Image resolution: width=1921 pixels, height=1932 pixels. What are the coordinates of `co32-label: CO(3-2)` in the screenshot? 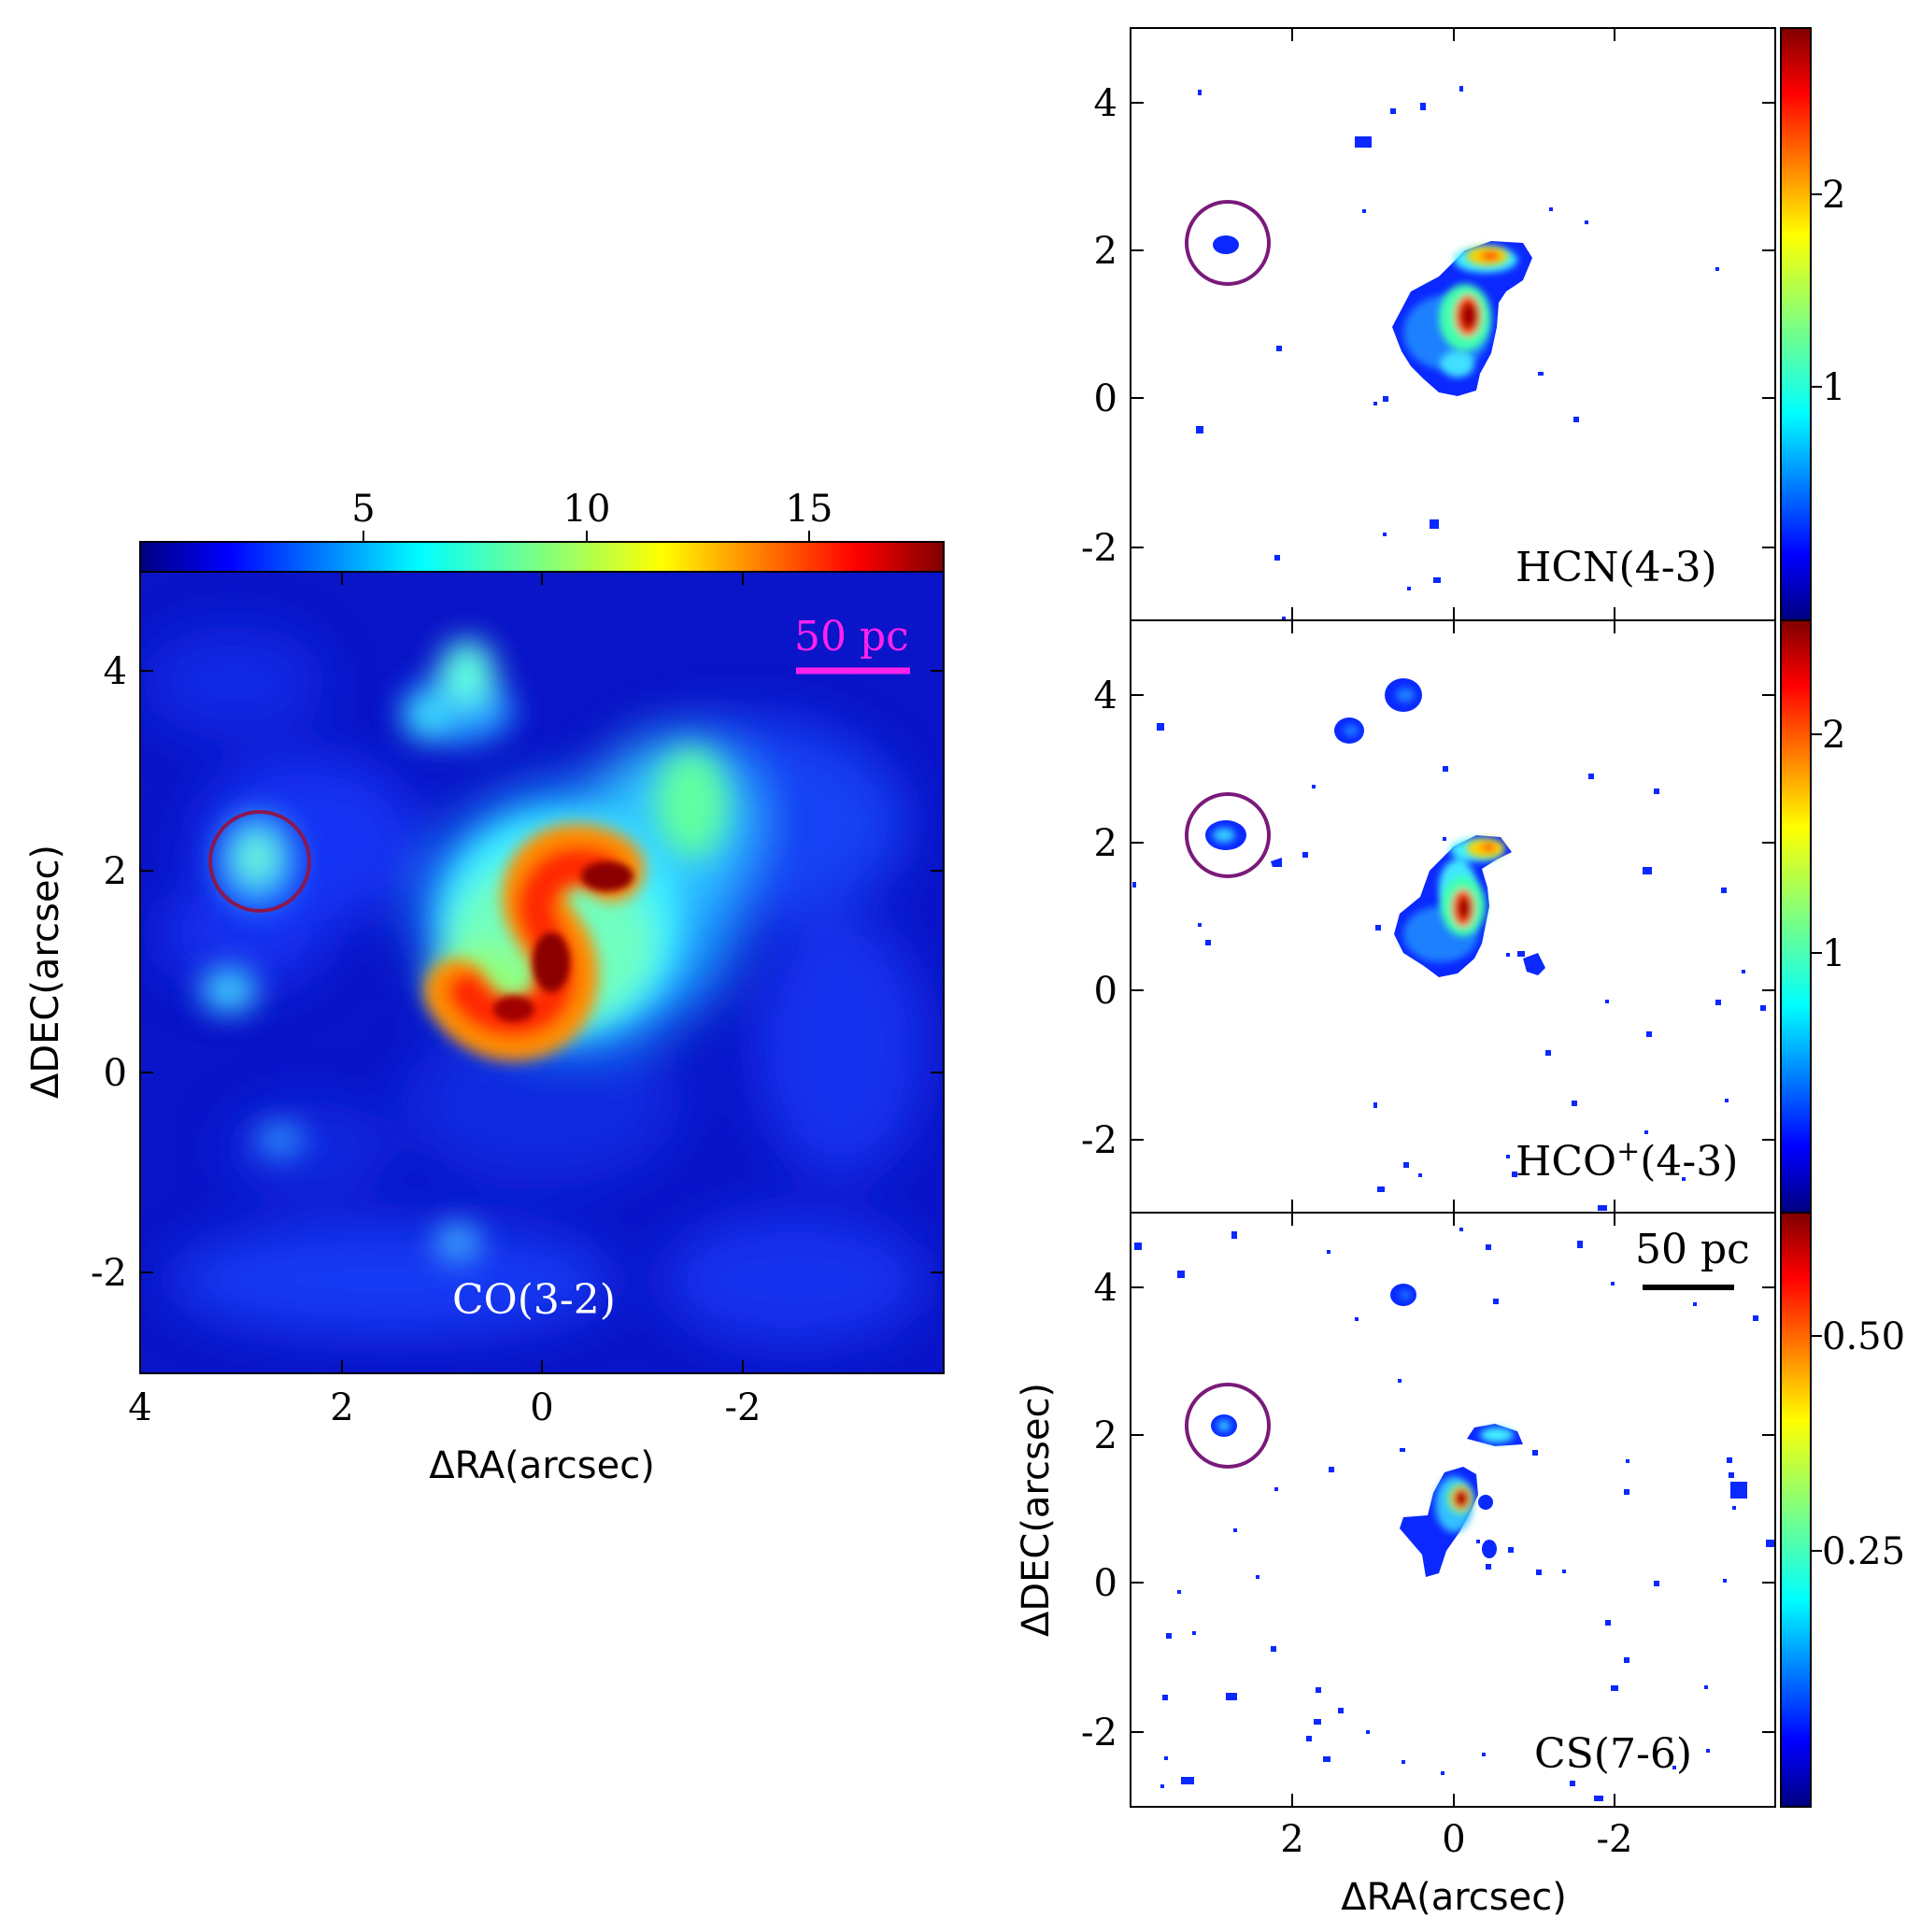 It's located at (534, 1300).